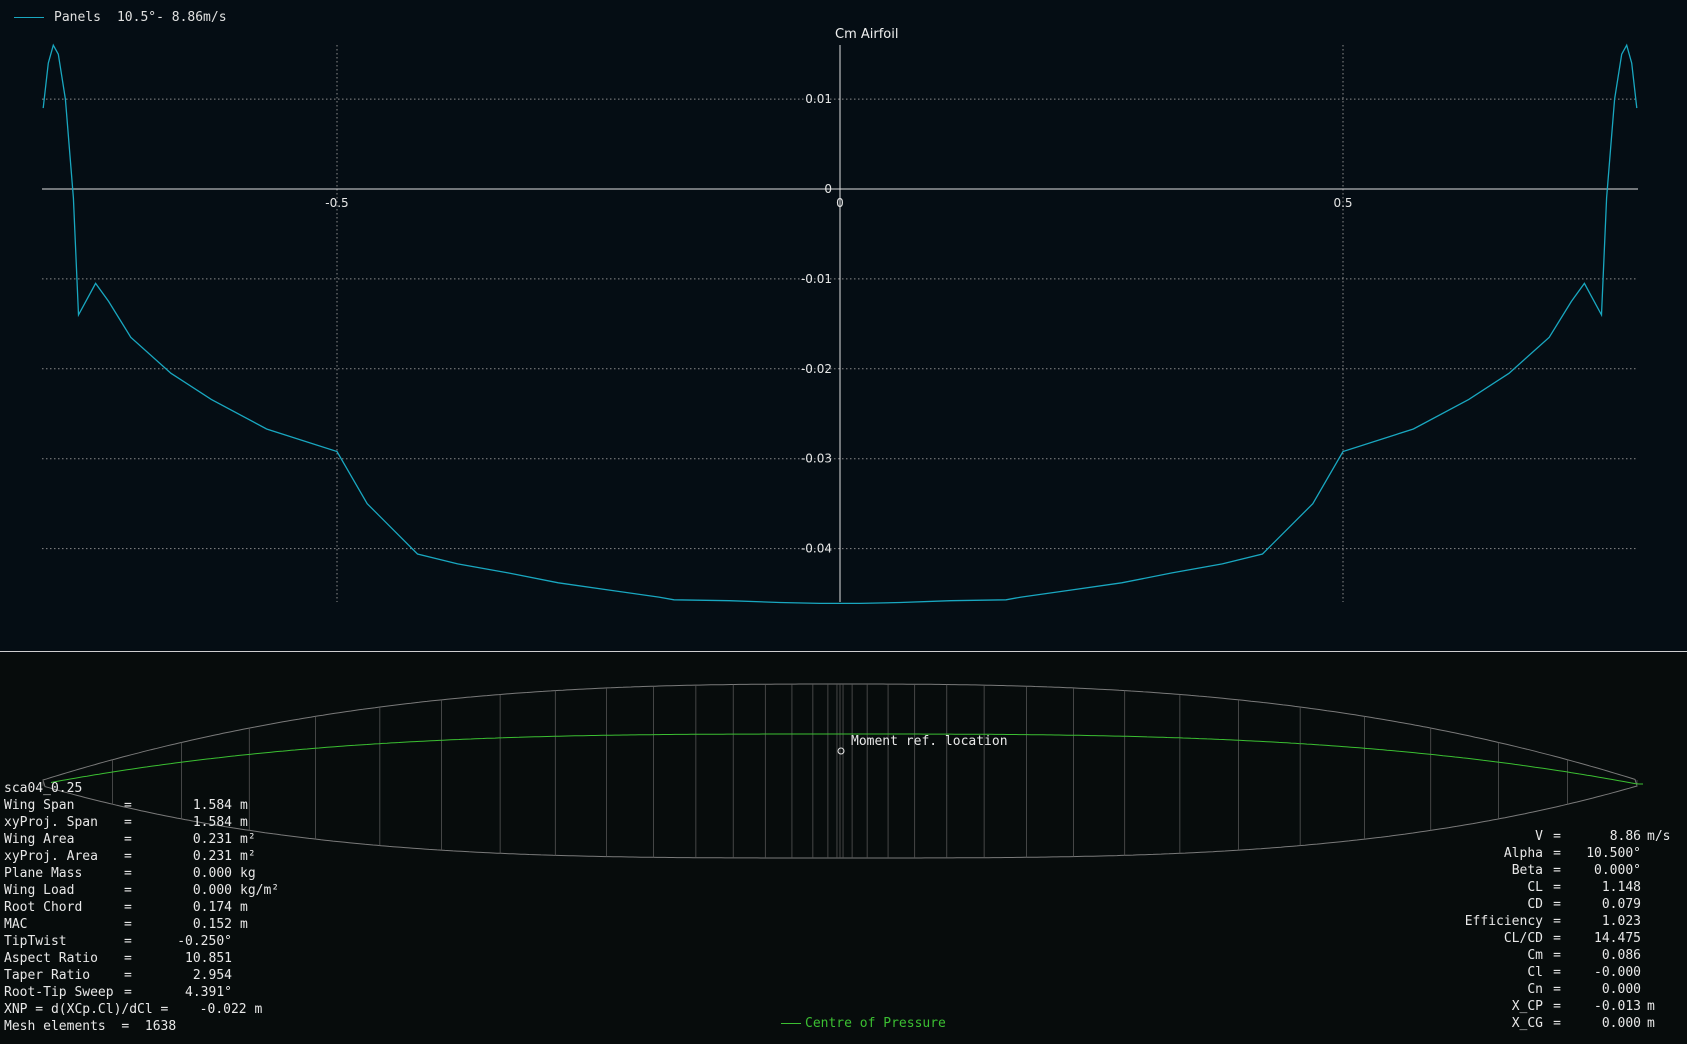  I want to click on panel-divider, so click(843, 651).